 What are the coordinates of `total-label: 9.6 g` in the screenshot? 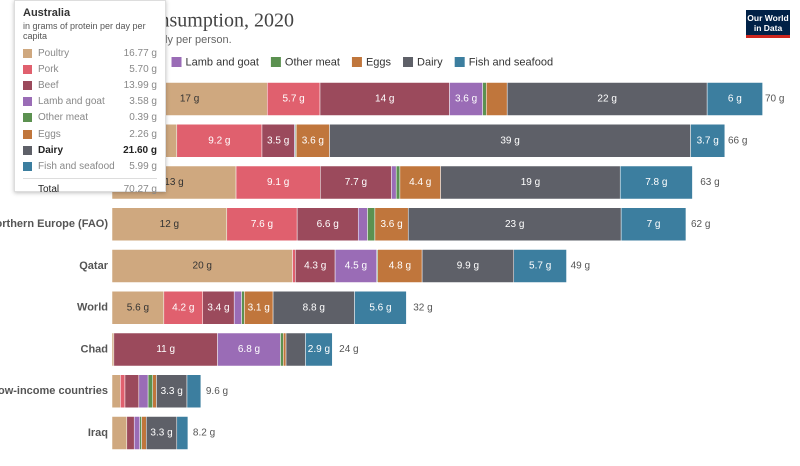 It's located at (217, 391).